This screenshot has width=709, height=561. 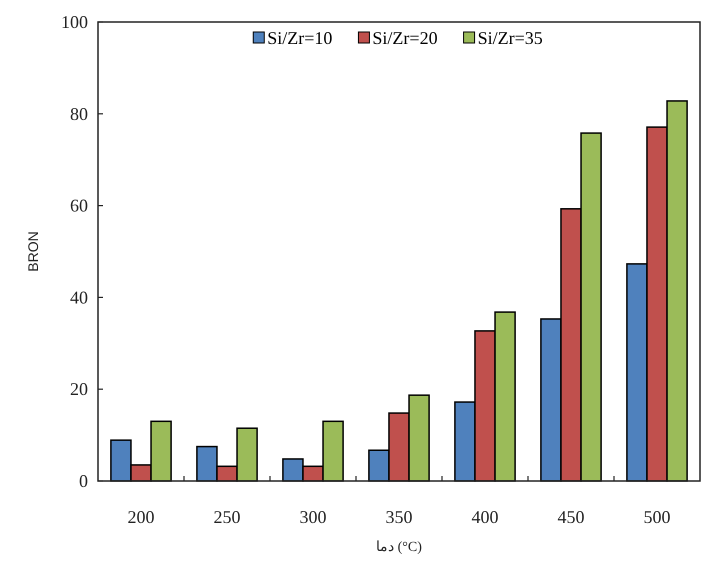 I want to click on legend-label: Si/Zr=20, so click(x=405, y=38).